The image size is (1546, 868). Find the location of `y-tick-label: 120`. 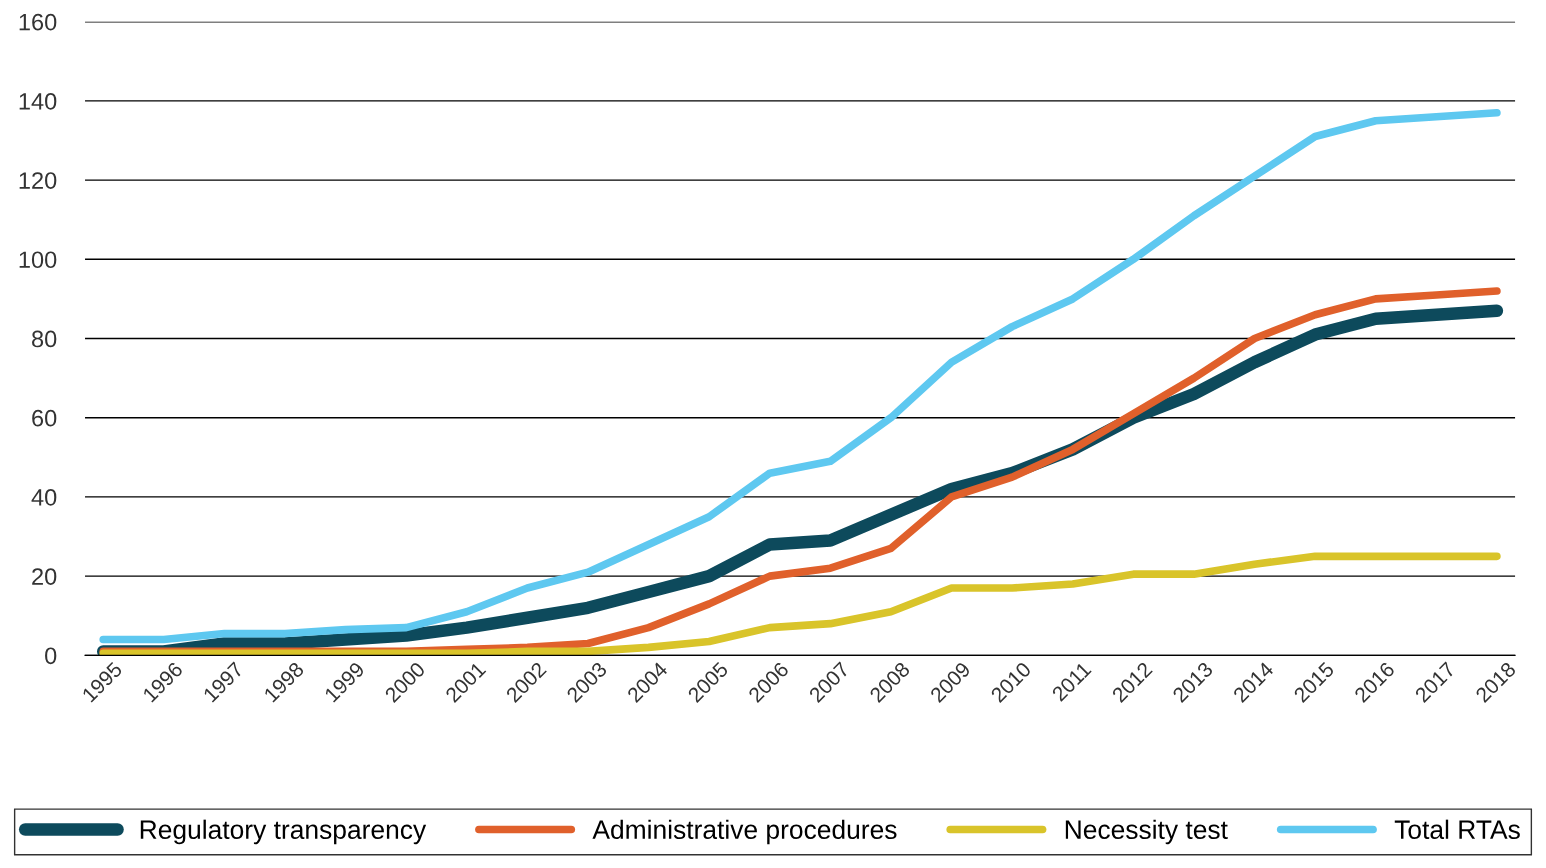

y-tick-label: 120 is located at coordinates (38, 180).